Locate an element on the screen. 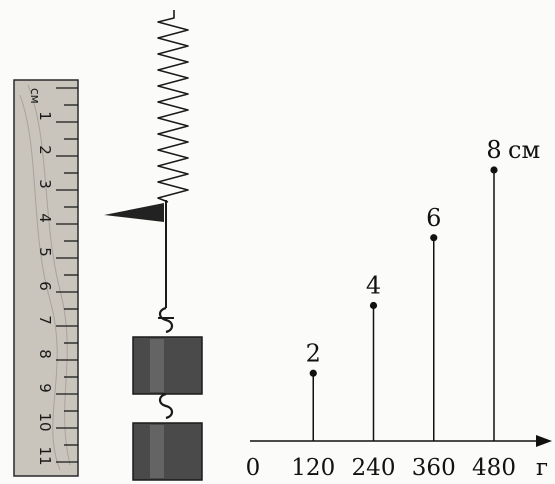 The width and height of the screenshot is (555, 484). hook-middle is located at coordinates (166, 406).